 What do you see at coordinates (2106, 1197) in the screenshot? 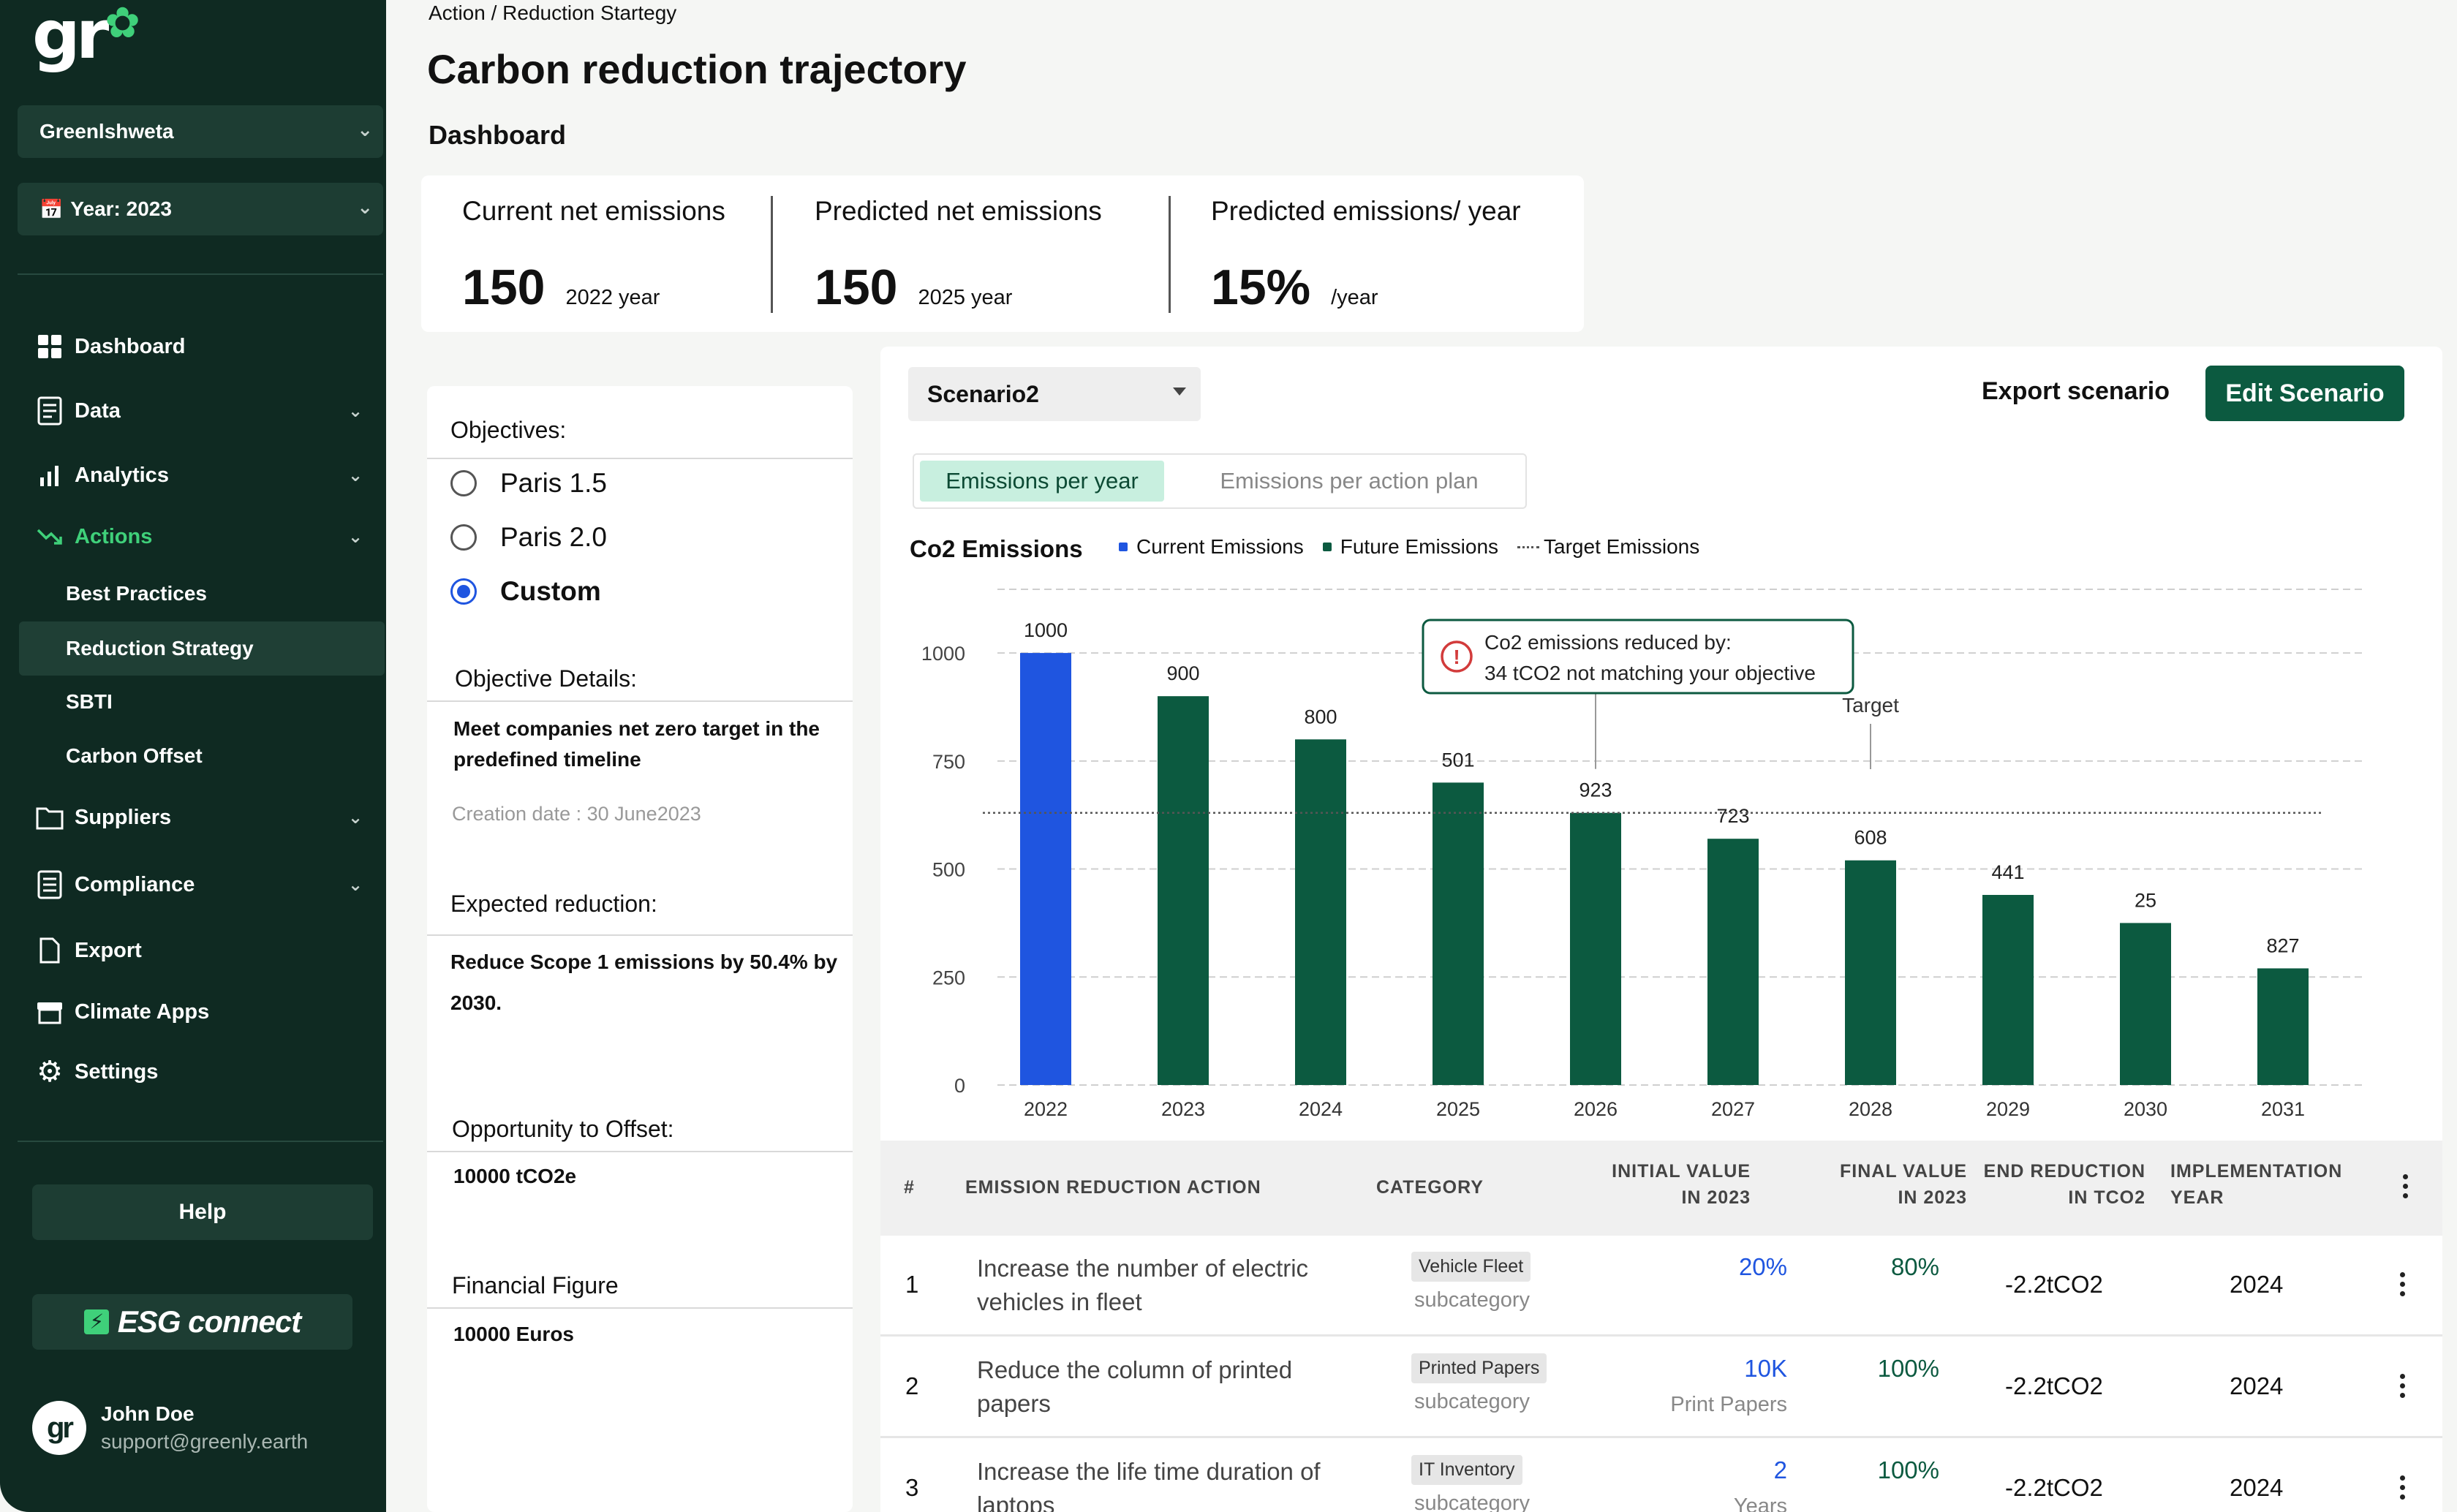
I see `column-header-line: IN TCO2` at bounding box center [2106, 1197].